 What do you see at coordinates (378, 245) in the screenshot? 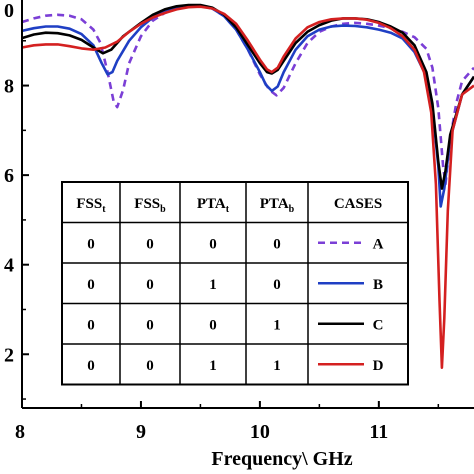
I see `legend-case-label: A` at bounding box center [378, 245].